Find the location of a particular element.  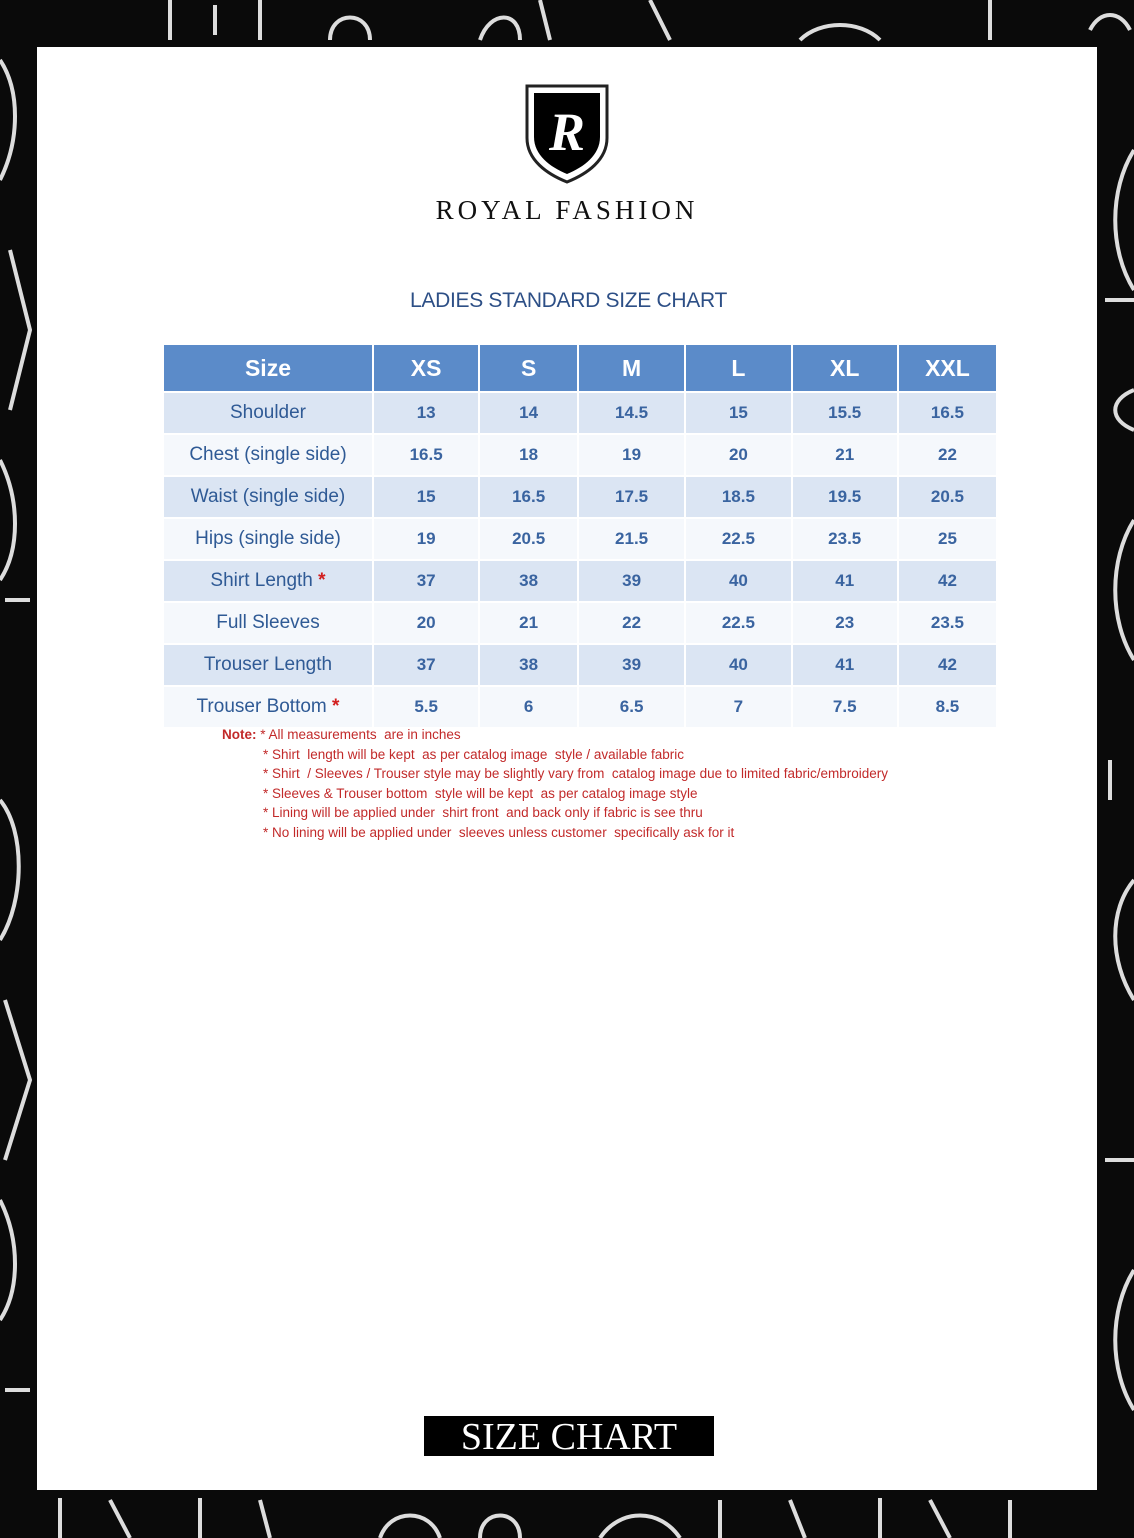

row-label: Shoulder is located at coordinates (268, 413).